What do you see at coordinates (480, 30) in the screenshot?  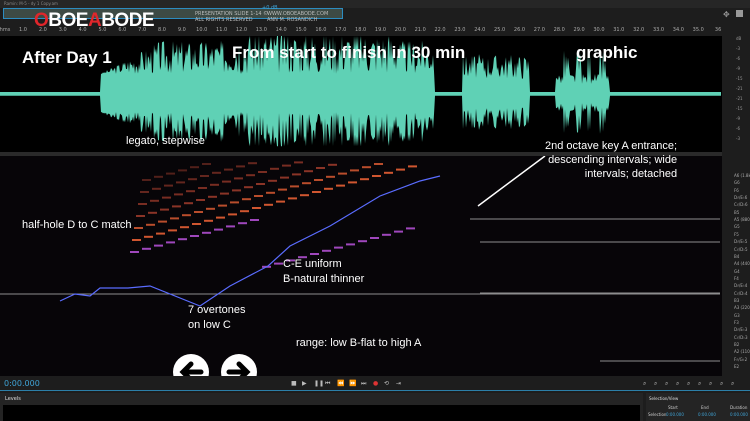 I see `ruler-tick: 24.0` at bounding box center [480, 30].